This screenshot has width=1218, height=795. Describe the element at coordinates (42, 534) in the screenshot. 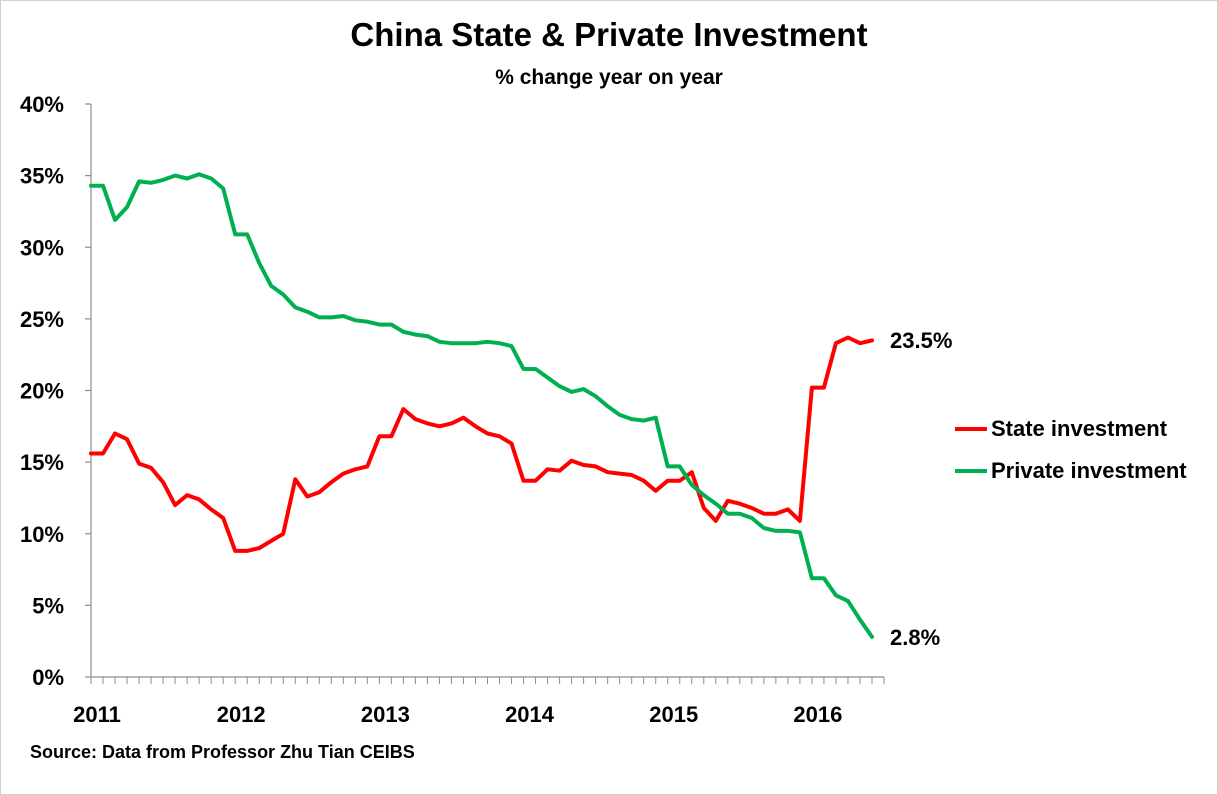

I see `y-tick-label: 10%` at that location.